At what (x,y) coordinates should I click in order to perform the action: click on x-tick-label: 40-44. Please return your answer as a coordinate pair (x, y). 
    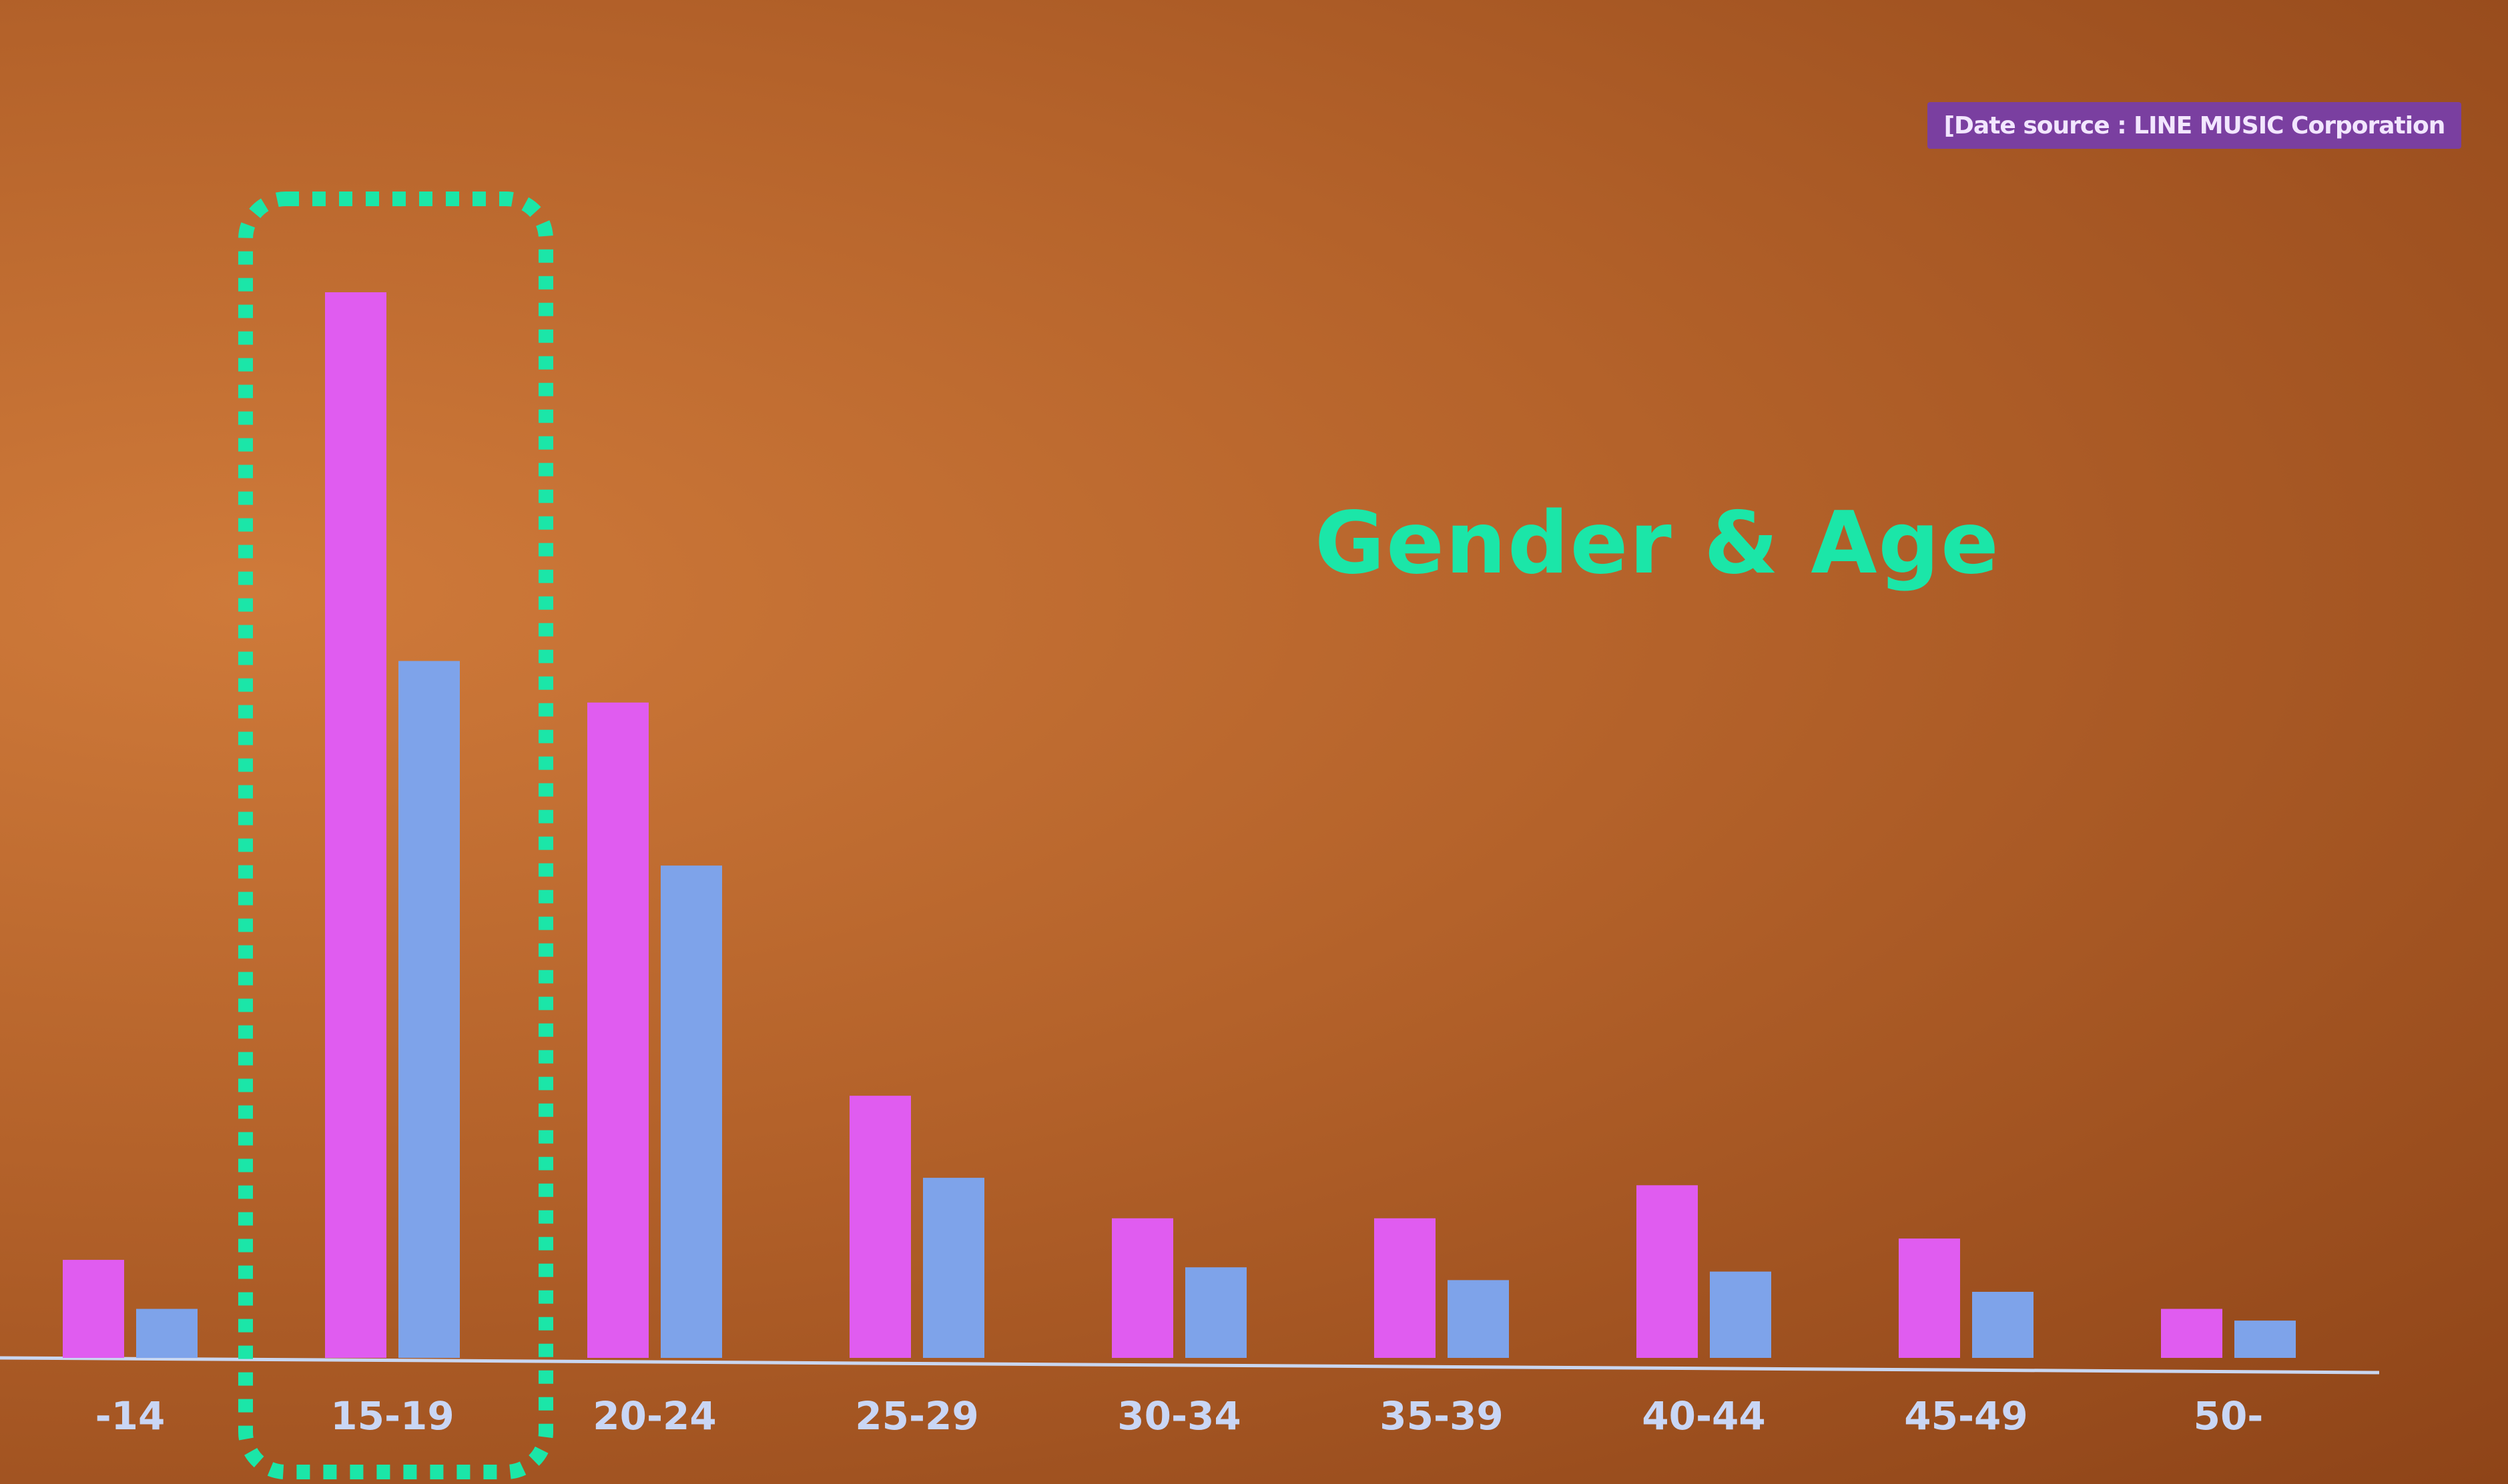
    Looking at the image, I should click on (1704, 1416).